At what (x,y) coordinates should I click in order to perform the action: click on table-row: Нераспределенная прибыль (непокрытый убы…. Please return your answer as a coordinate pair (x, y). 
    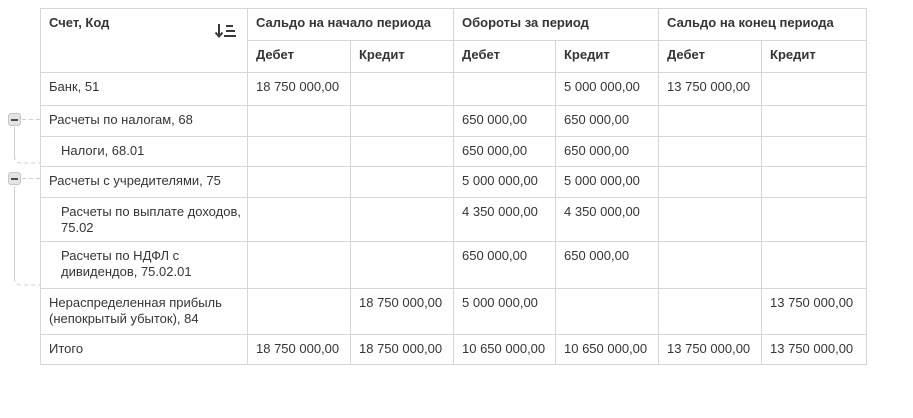
    Looking at the image, I should click on (454, 311).